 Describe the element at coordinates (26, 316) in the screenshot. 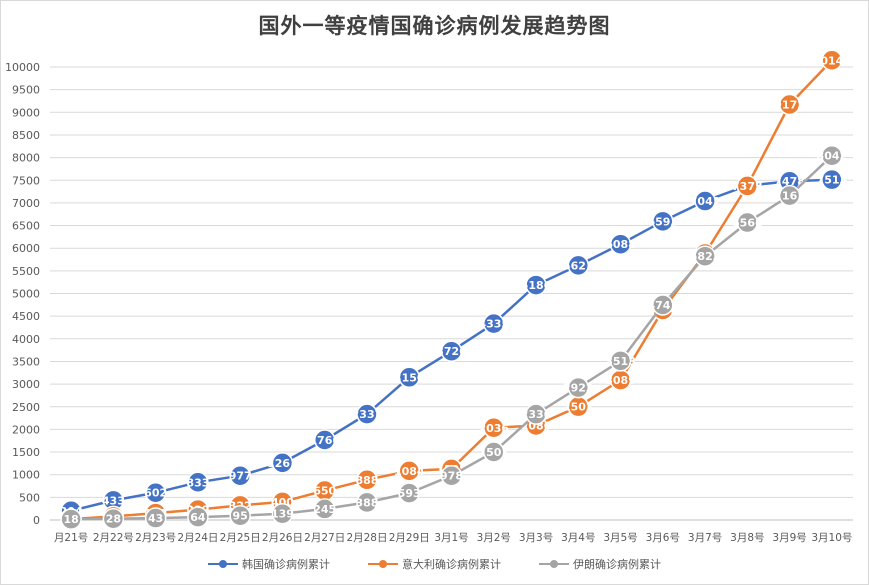

I see `y-tick-label: 4500` at that location.